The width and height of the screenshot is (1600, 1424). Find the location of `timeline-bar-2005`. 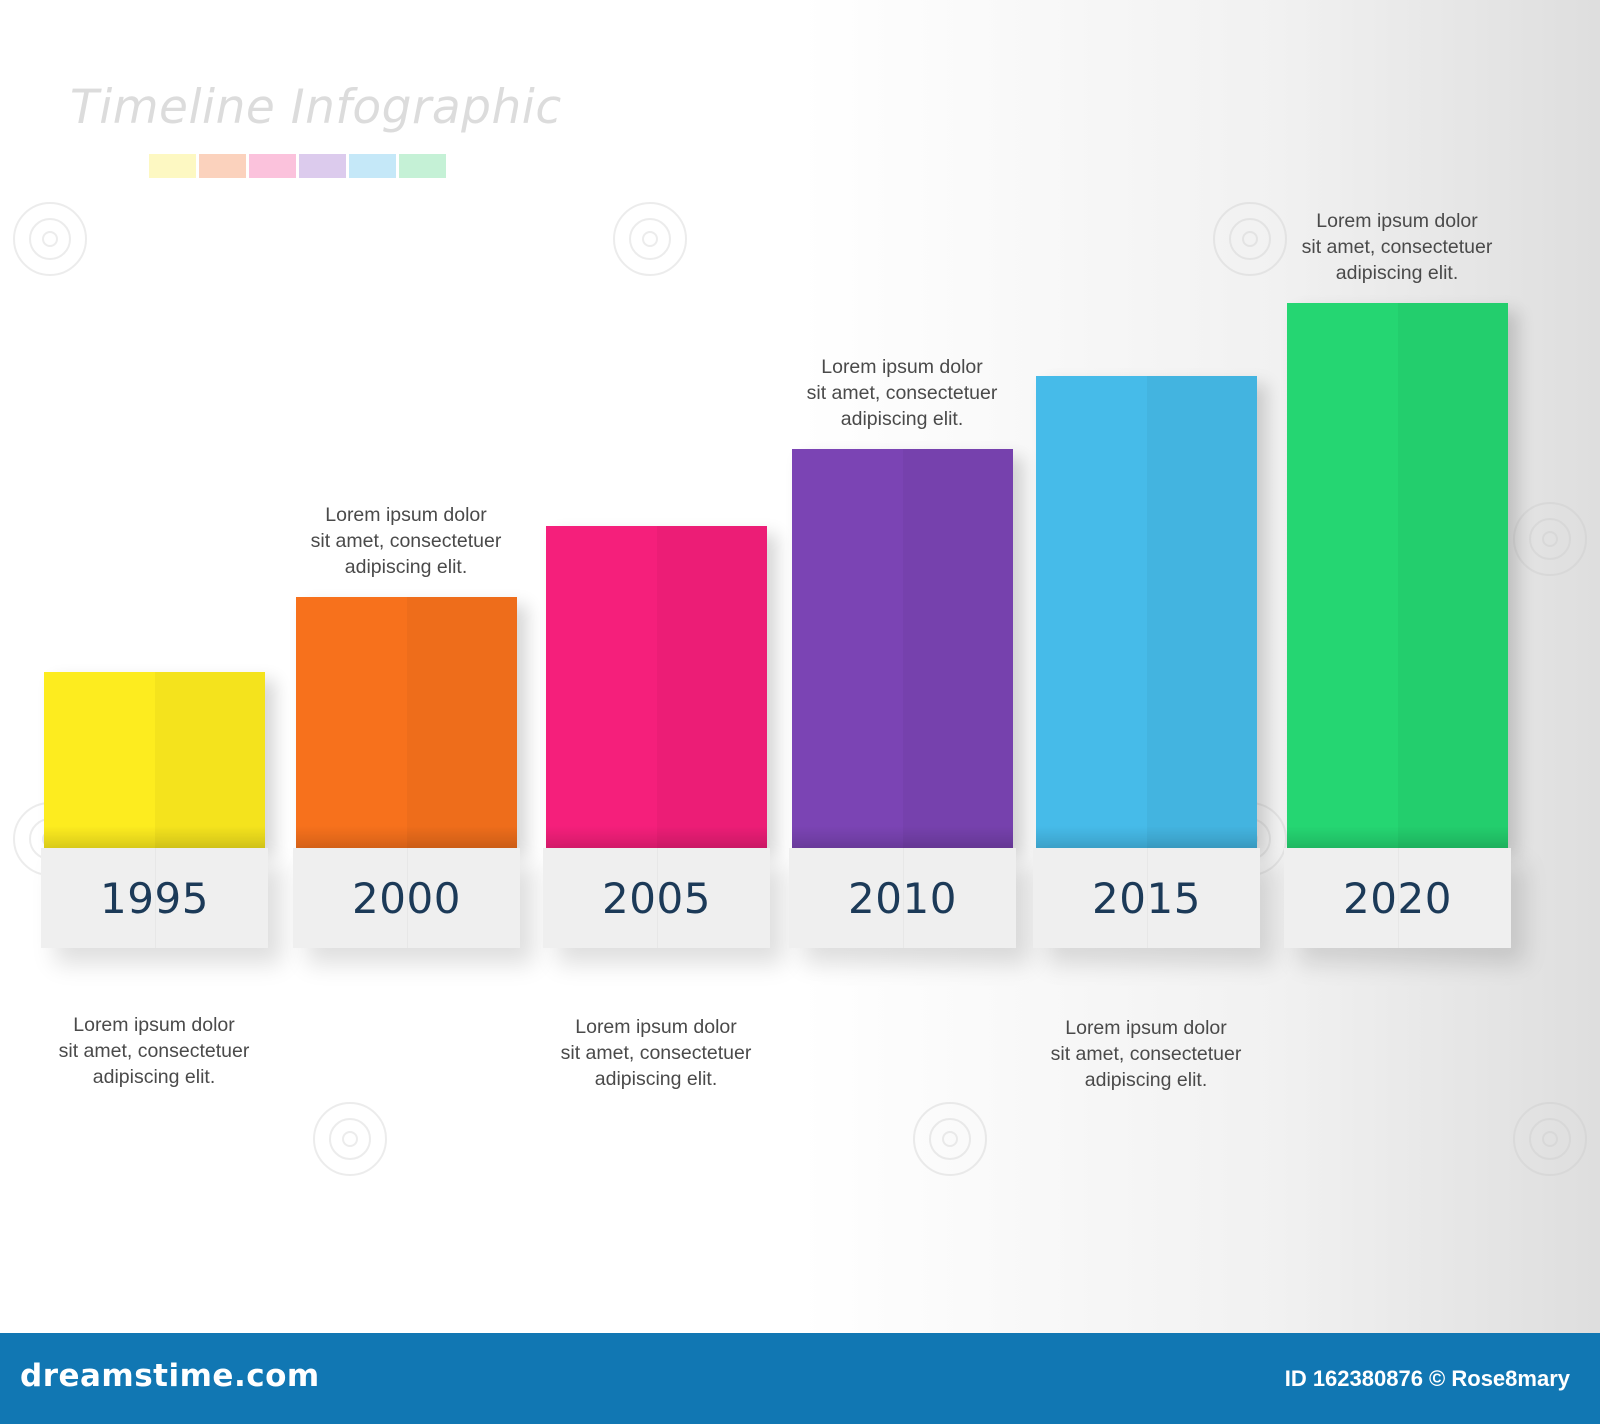

timeline-bar-2005 is located at coordinates (656, 687).